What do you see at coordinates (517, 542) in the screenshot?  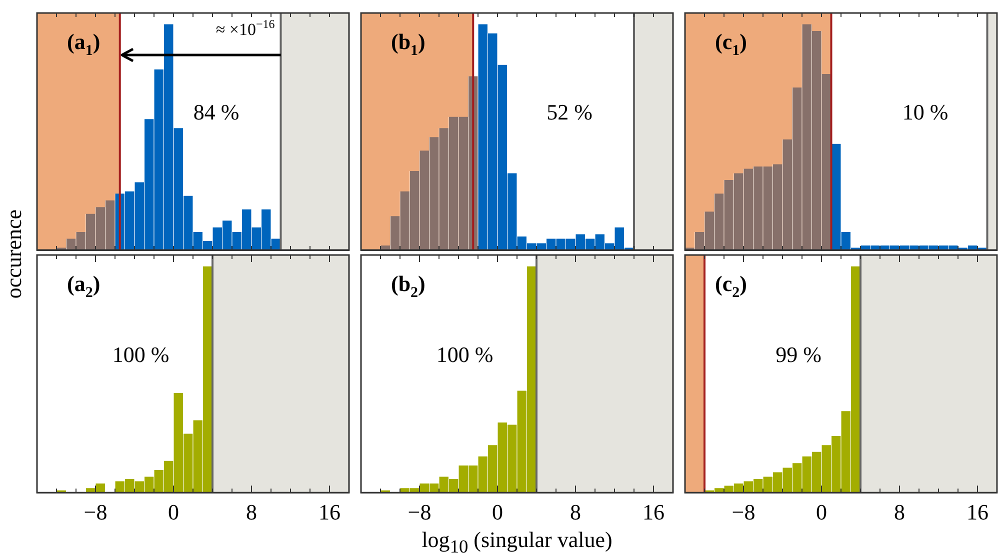 I see `x-axis-title: log$_{10}$ (singular value)` at bounding box center [517, 542].